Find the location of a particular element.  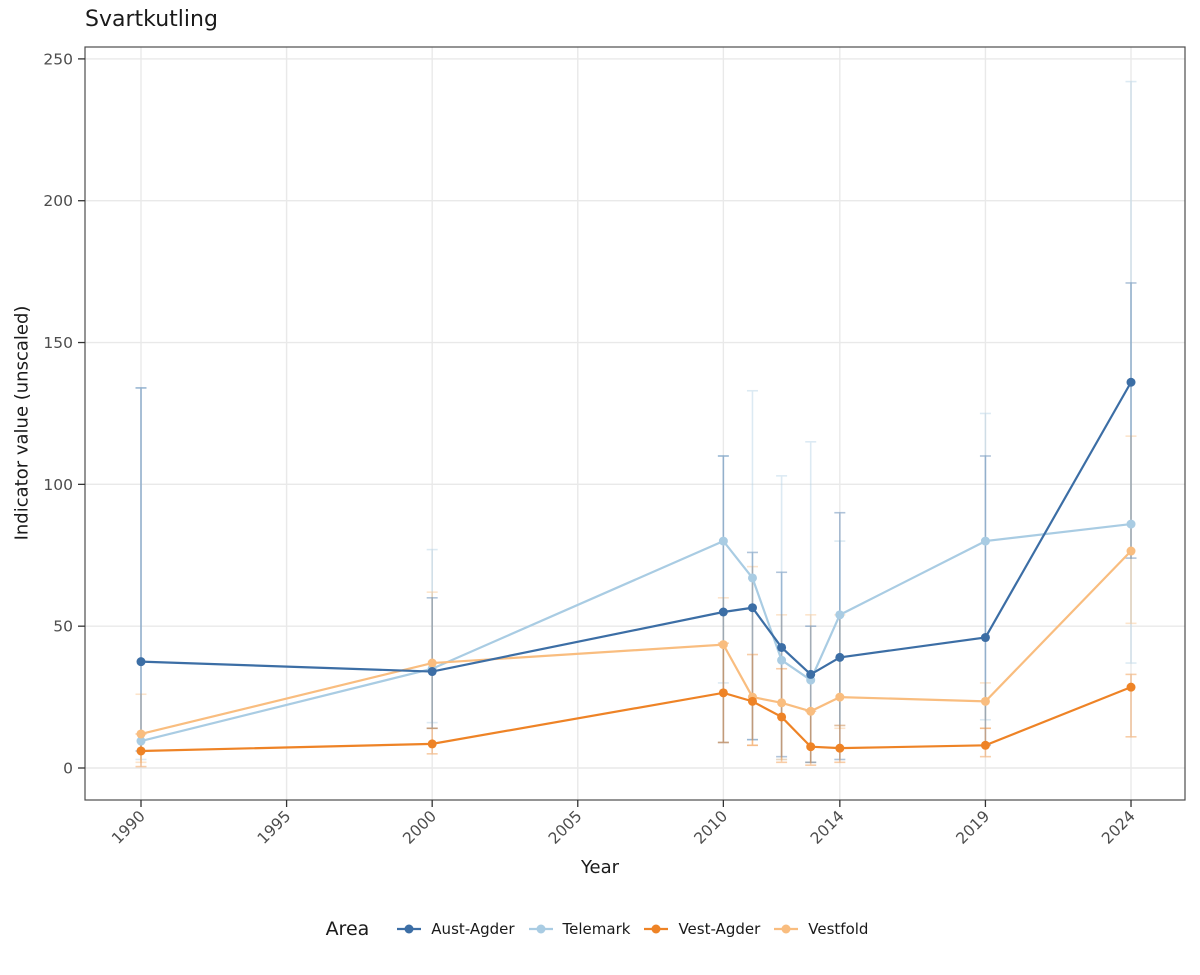

legend-label: Telemark is located at coordinates (596, 929).